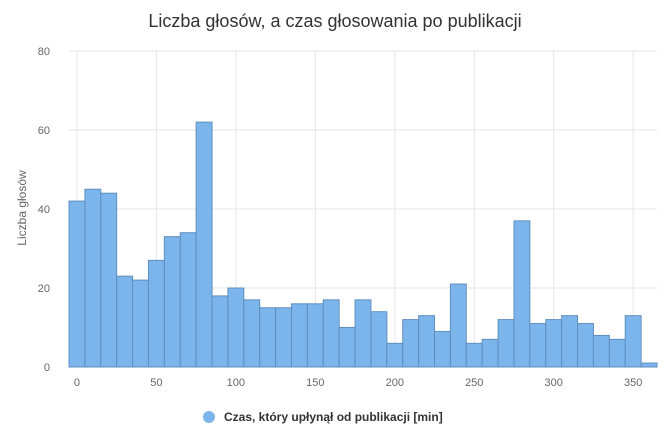 The height and width of the screenshot is (447, 670). What do you see at coordinates (44, 131) in the screenshot?
I see `y-tick-label: 60` at bounding box center [44, 131].